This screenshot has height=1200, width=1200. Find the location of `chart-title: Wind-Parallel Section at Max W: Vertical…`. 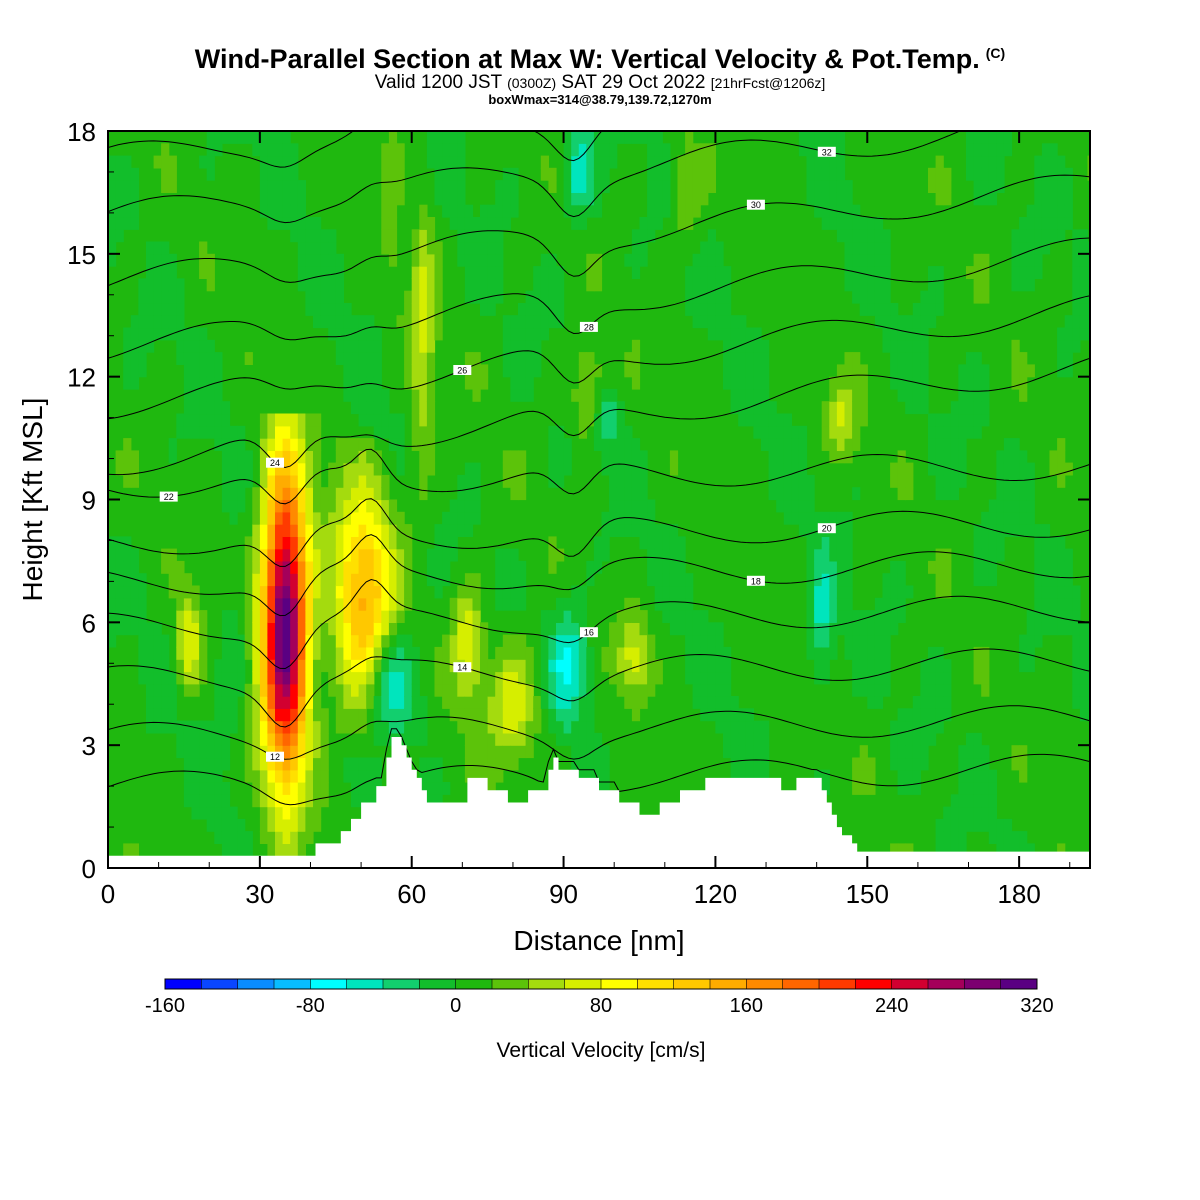

chart-title: Wind-Parallel Section at Max W: Vertical… is located at coordinates (600, 59).